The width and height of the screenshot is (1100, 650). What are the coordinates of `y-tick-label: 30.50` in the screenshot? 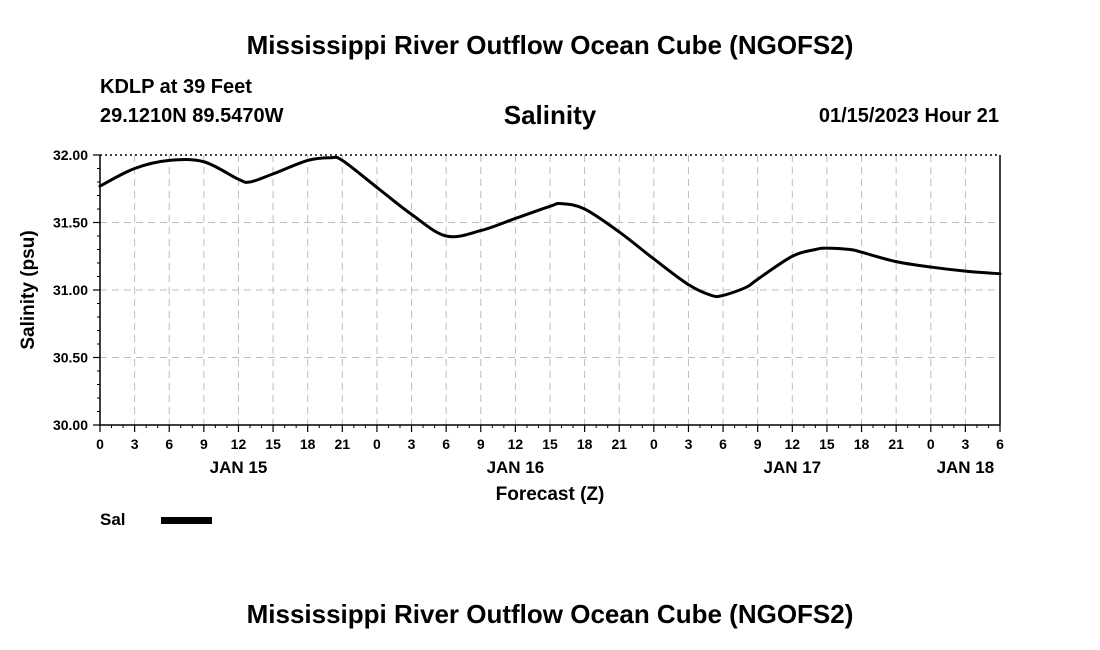 It's located at (70, 358).